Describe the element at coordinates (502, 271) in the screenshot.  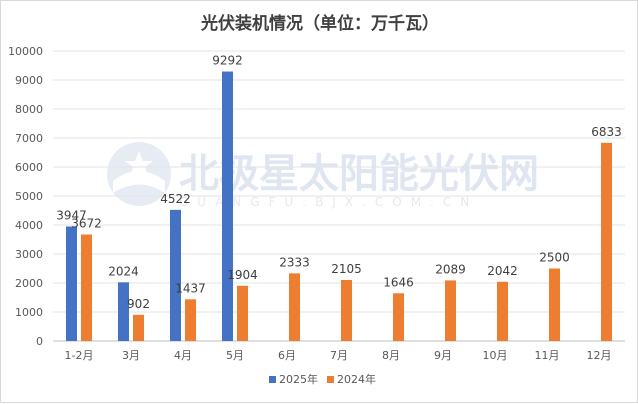
I see `data-label: 2042` at that location.